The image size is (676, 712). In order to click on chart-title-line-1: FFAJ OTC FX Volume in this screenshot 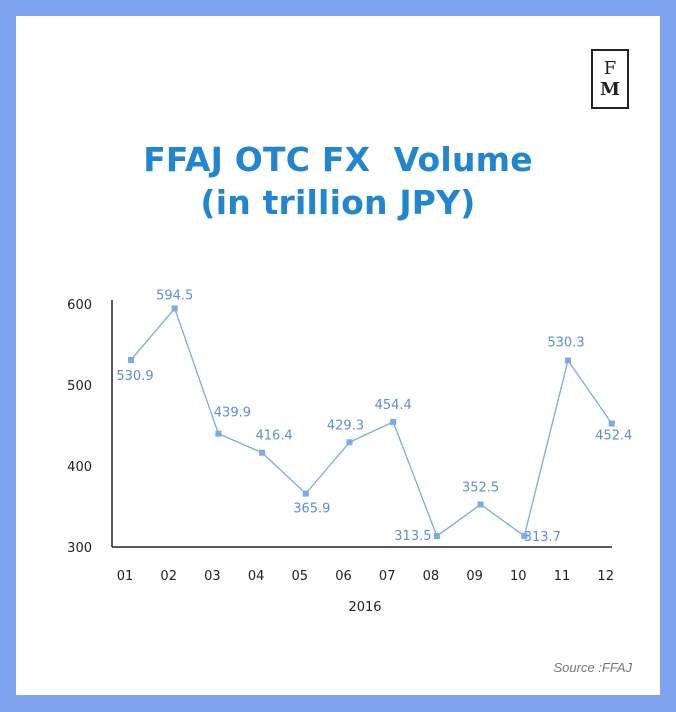, I will do `click(338, 159)`.